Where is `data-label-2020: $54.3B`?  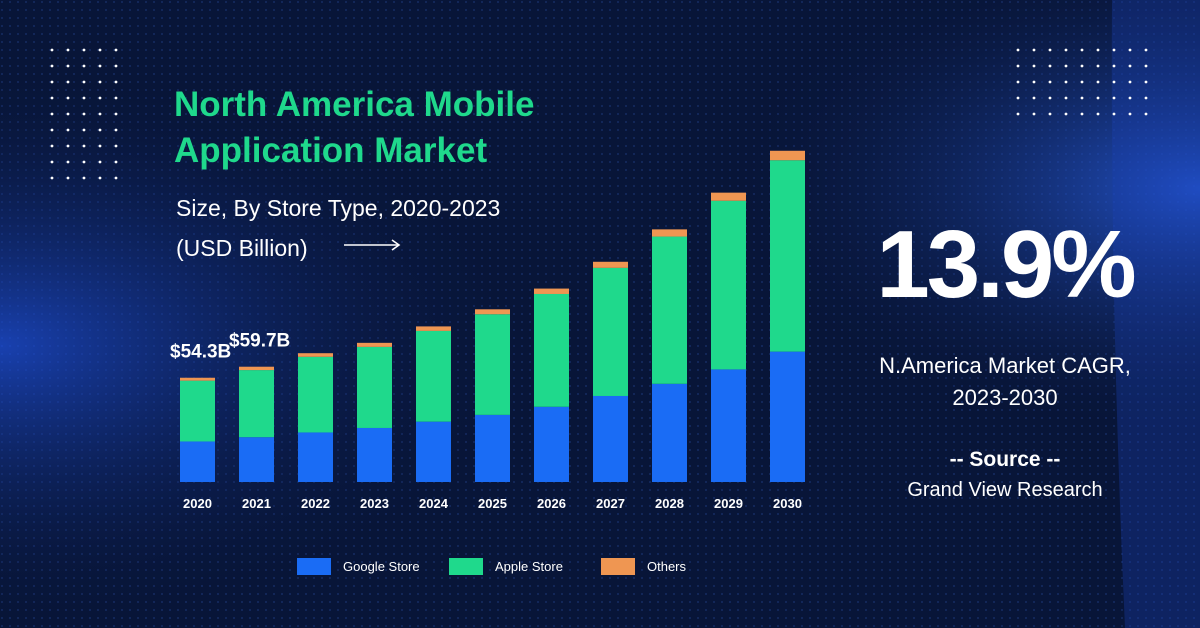 data-label-2020: $54.3B is located at coordinates (200, 352).